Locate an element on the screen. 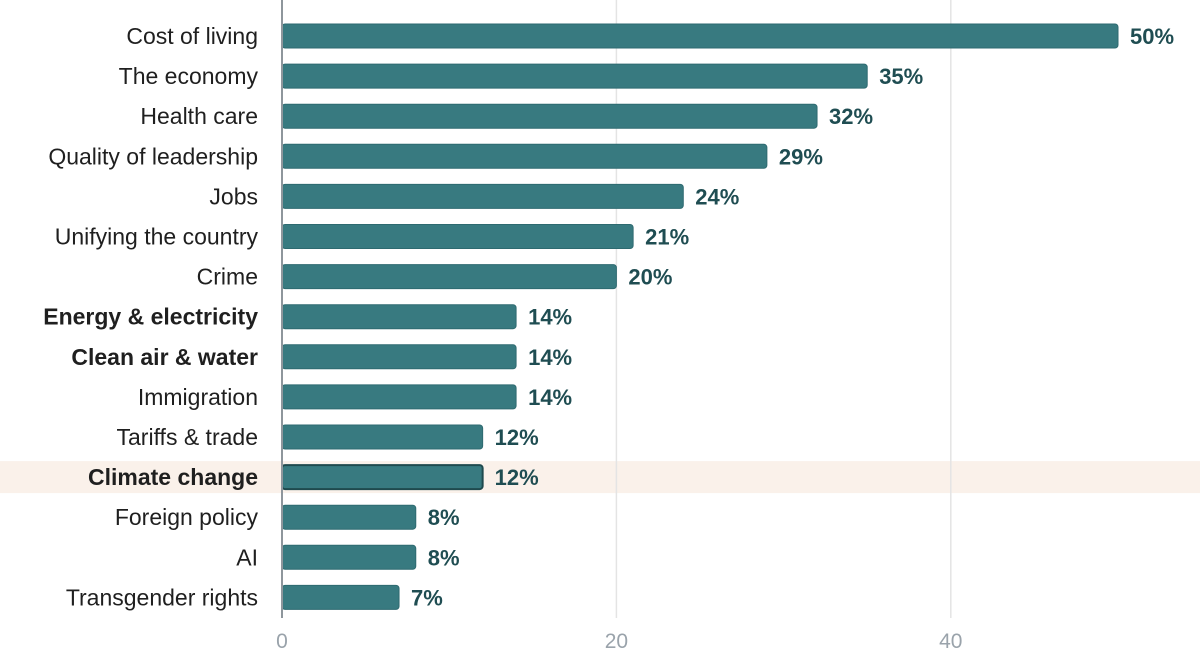  bar-the-economy is located at coordinates (574, 76).